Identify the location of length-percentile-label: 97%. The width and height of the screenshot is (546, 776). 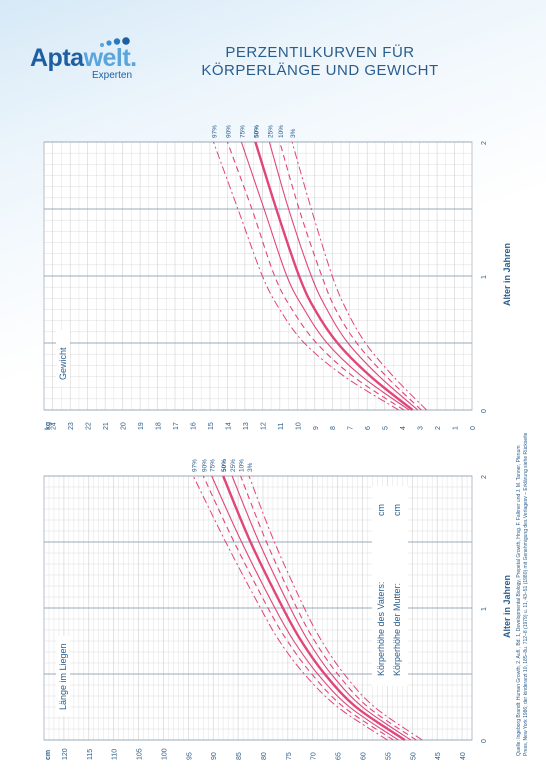
(194, 465).